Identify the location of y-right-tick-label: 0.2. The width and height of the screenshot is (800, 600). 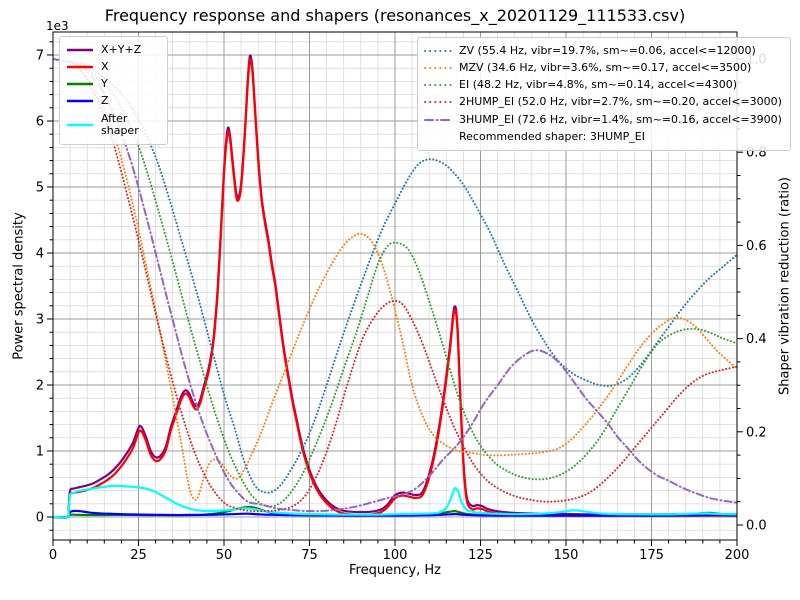
(756, 432).